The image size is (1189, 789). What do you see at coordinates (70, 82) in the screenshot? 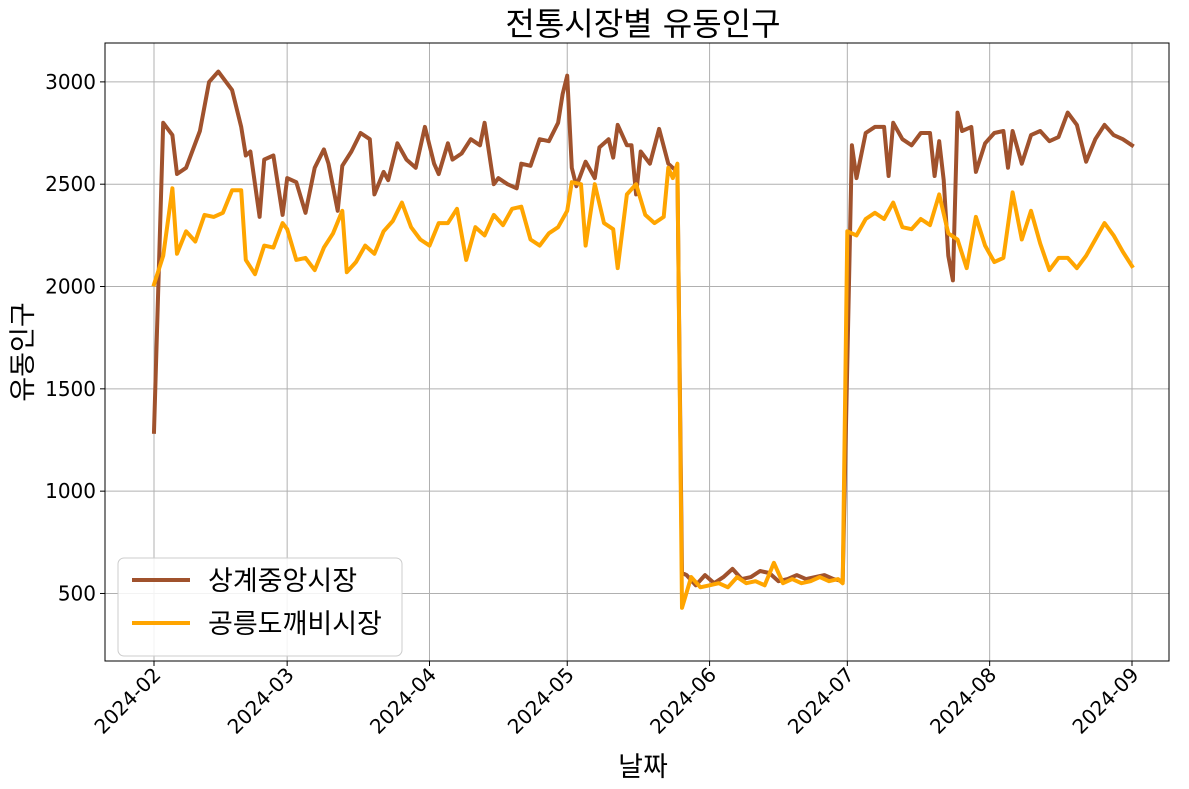
I see `y-tick-label: 3000` at bounding box center [70, 82].